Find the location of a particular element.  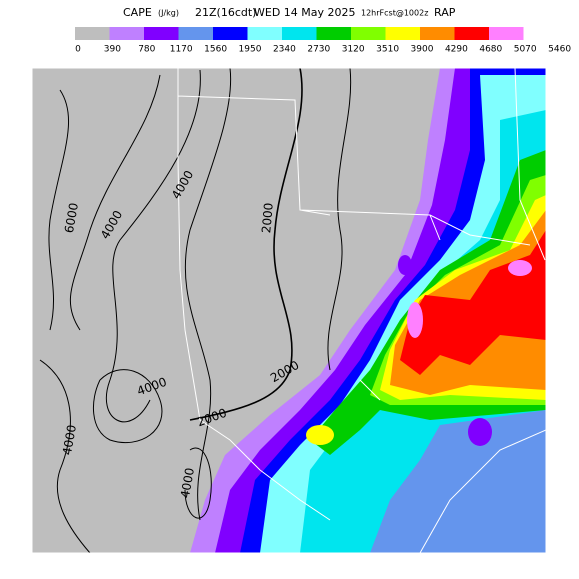

legend-label: 4290 is located at coordinates (456, 50).